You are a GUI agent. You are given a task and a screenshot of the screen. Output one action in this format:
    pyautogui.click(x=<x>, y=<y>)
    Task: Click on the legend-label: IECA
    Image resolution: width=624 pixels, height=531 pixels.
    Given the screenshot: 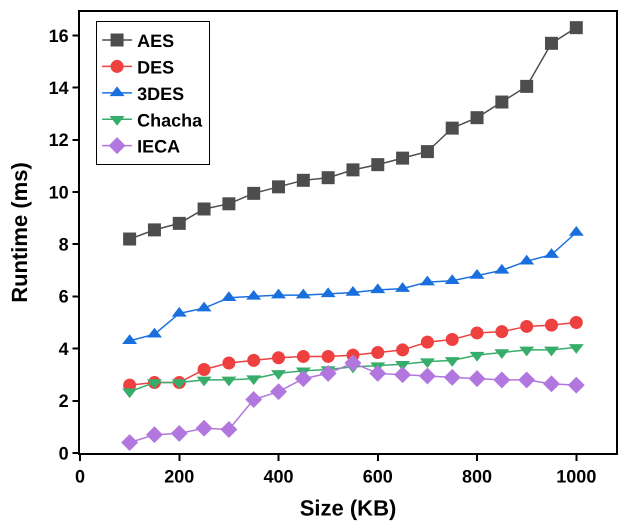 What is the action you would take?
    pyautogui.click(x=158, y=146)
    